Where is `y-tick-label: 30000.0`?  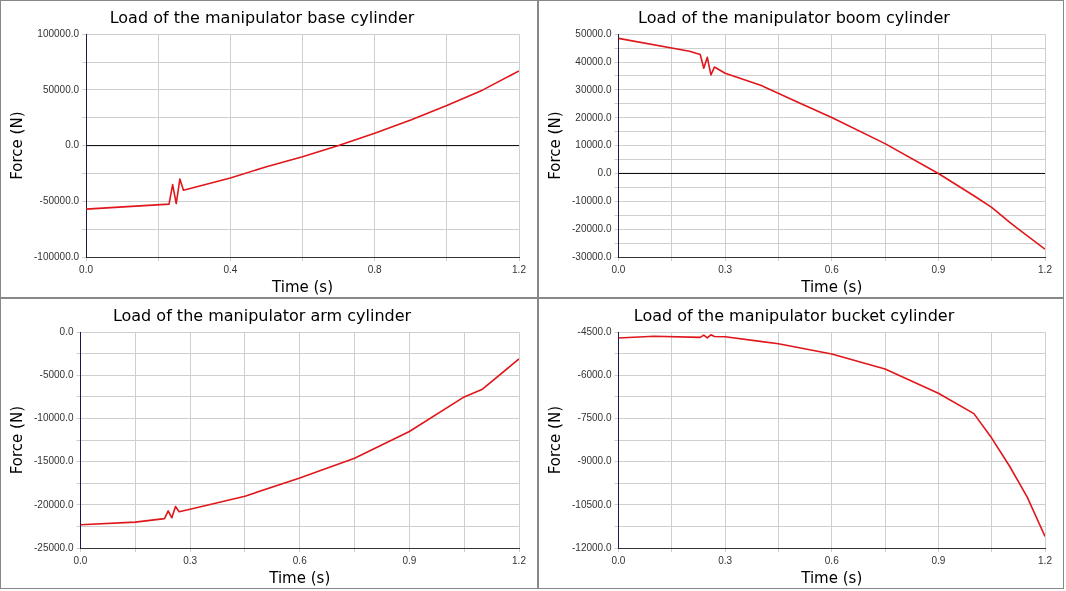 y-tick-label: 30000.0 is located at coordinates (593, 89).